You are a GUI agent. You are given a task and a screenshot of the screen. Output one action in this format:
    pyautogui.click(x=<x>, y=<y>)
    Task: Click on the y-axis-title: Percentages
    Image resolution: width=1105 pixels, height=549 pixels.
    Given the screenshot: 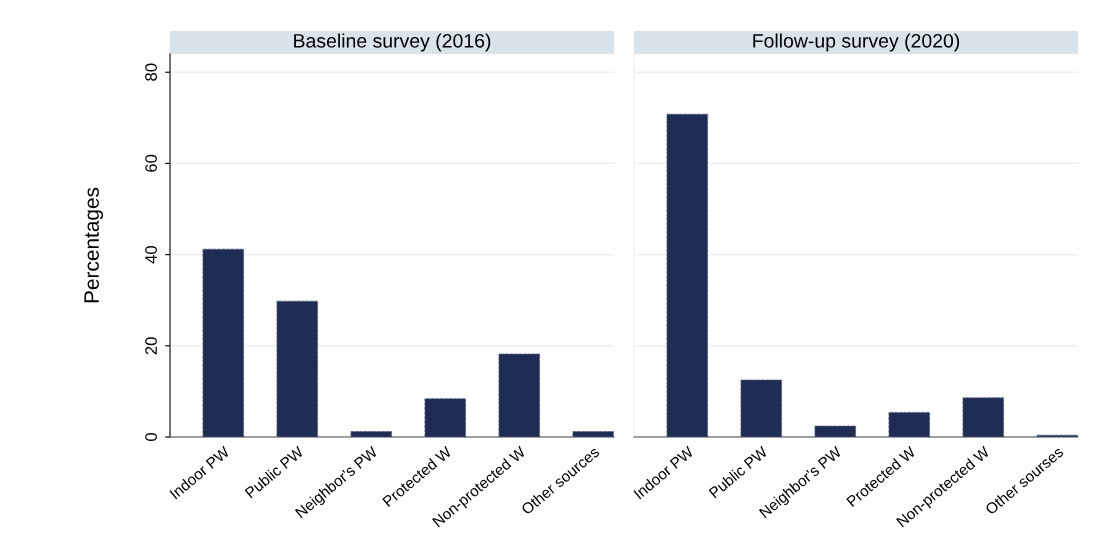 What is the action you would take?
    pyautogui.click(x=94, y=245)
    